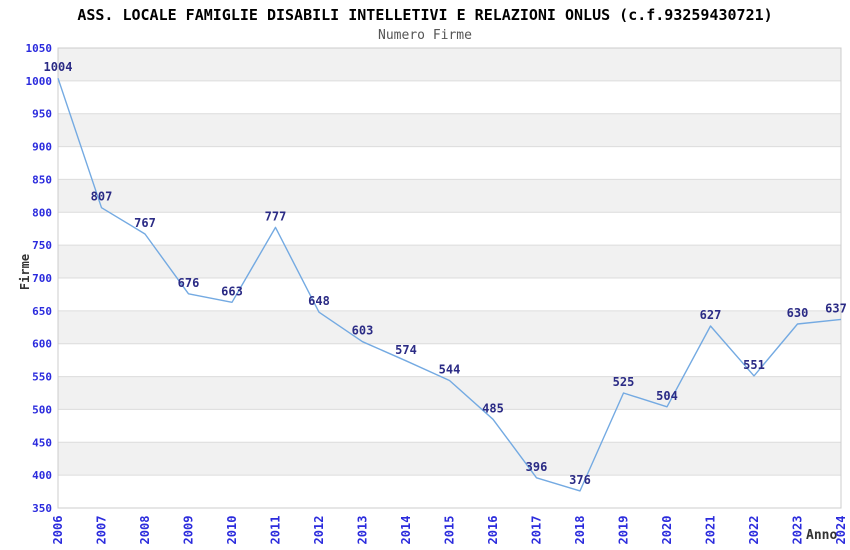 This screenshot has width=850, height=550. I want to click on data-label: 603, so click(363, 331).